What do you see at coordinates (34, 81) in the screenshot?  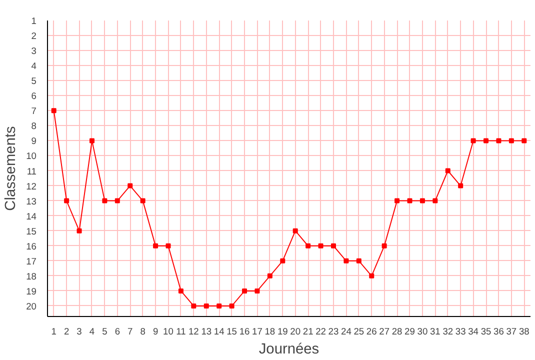 I see `y-tick-label: 5` at bounding box center [34, 81].